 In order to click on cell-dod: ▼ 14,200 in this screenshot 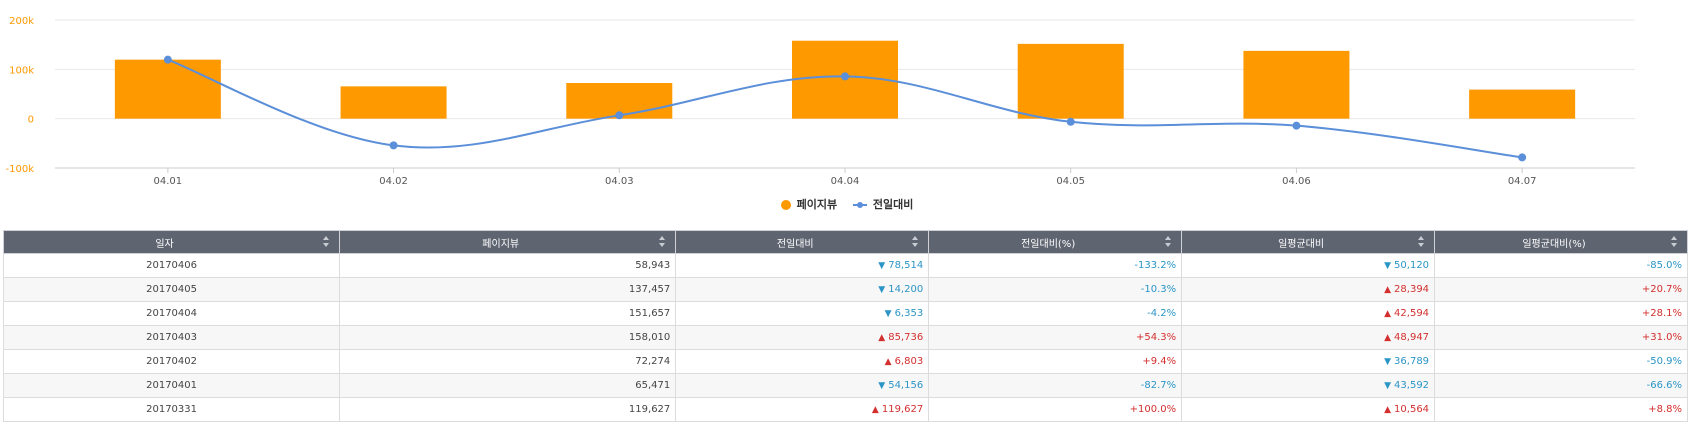, I will do `click(802, 289)`.